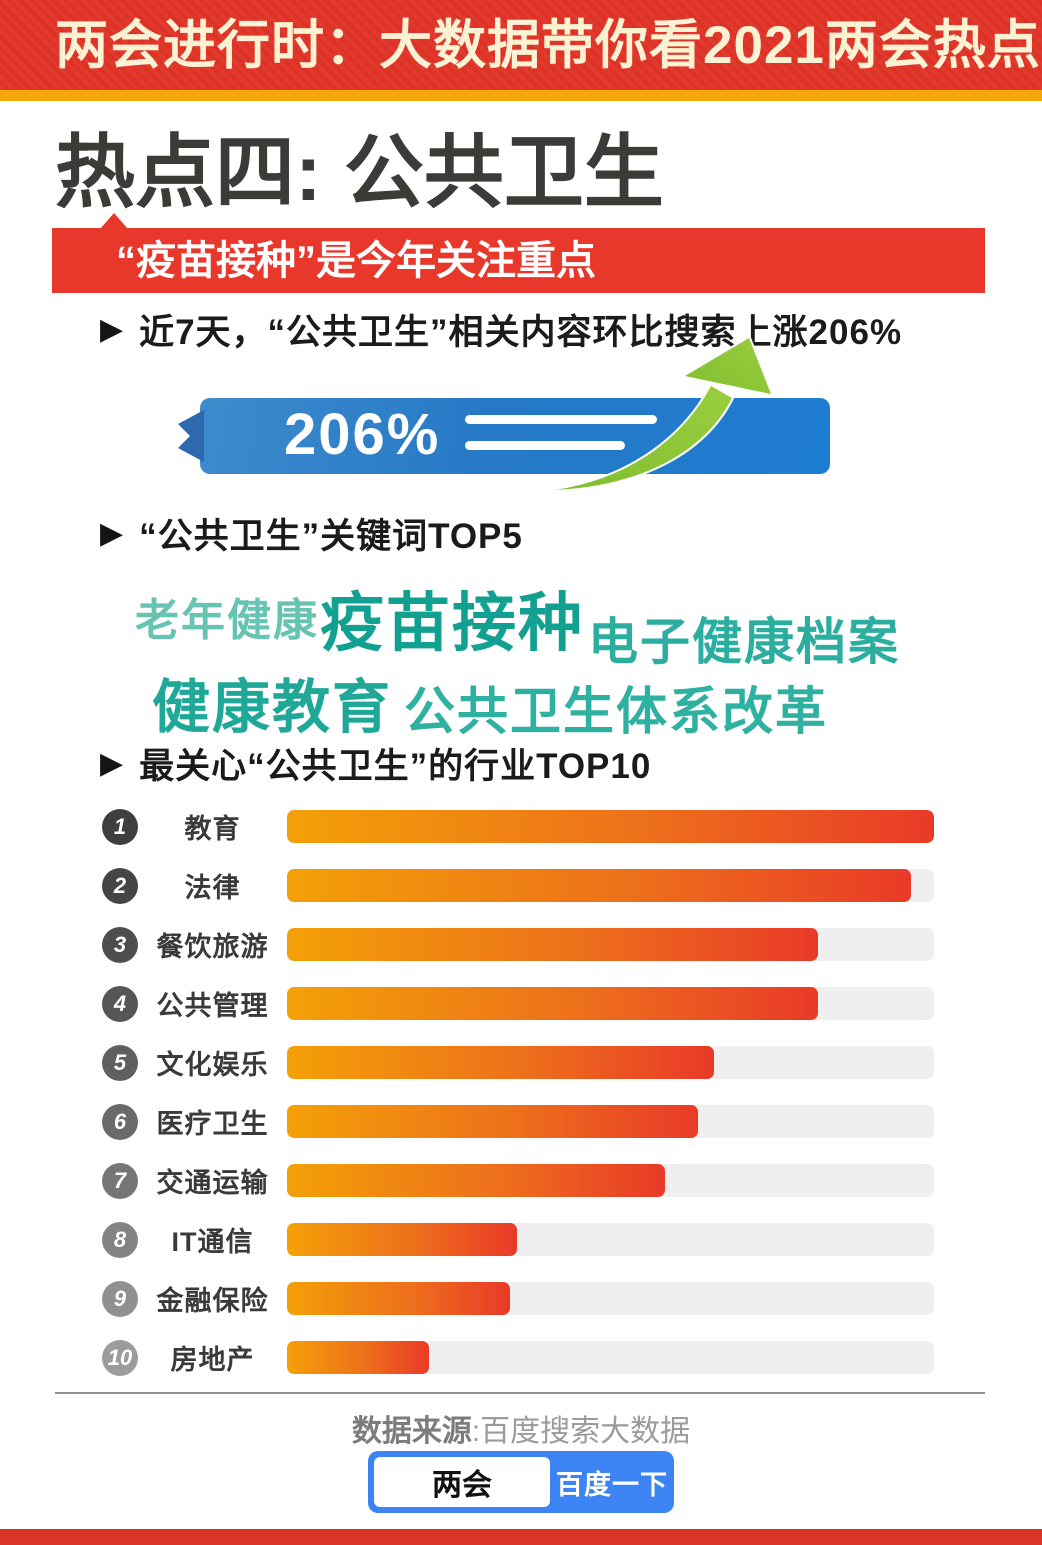 This screenshot has width=1042, height=1545. I want to click on chart-row: 7 交通运输, so click(521, 1180).